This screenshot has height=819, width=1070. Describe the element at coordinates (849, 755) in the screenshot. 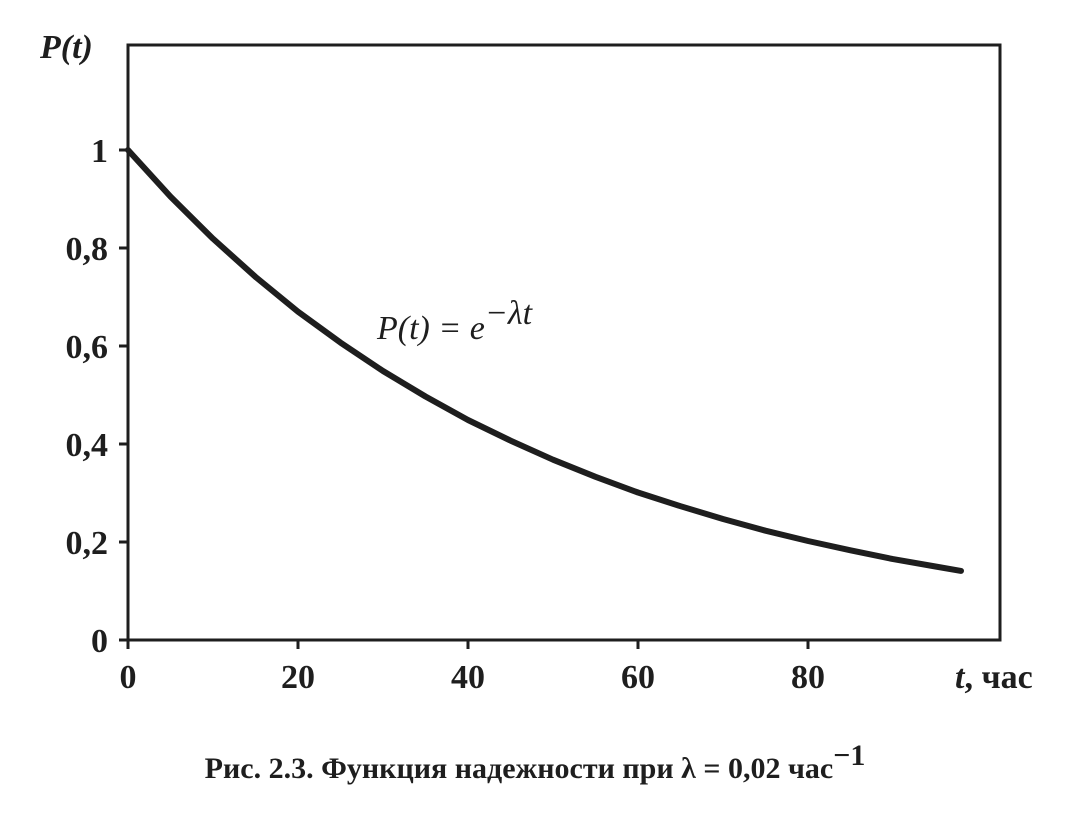

I see `caption-superscript: −1` at that location.